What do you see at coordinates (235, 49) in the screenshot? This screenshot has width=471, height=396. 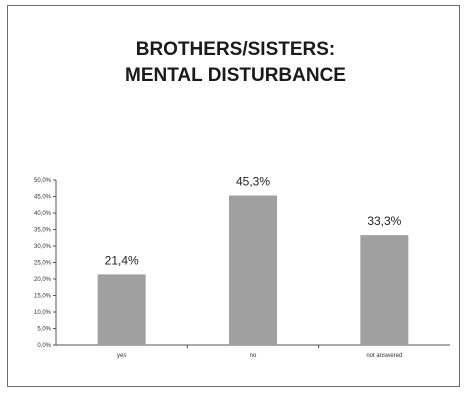 I see `chart-title-line-1: BROTHERS/SISTERS:` at bounding box center [235, 49].